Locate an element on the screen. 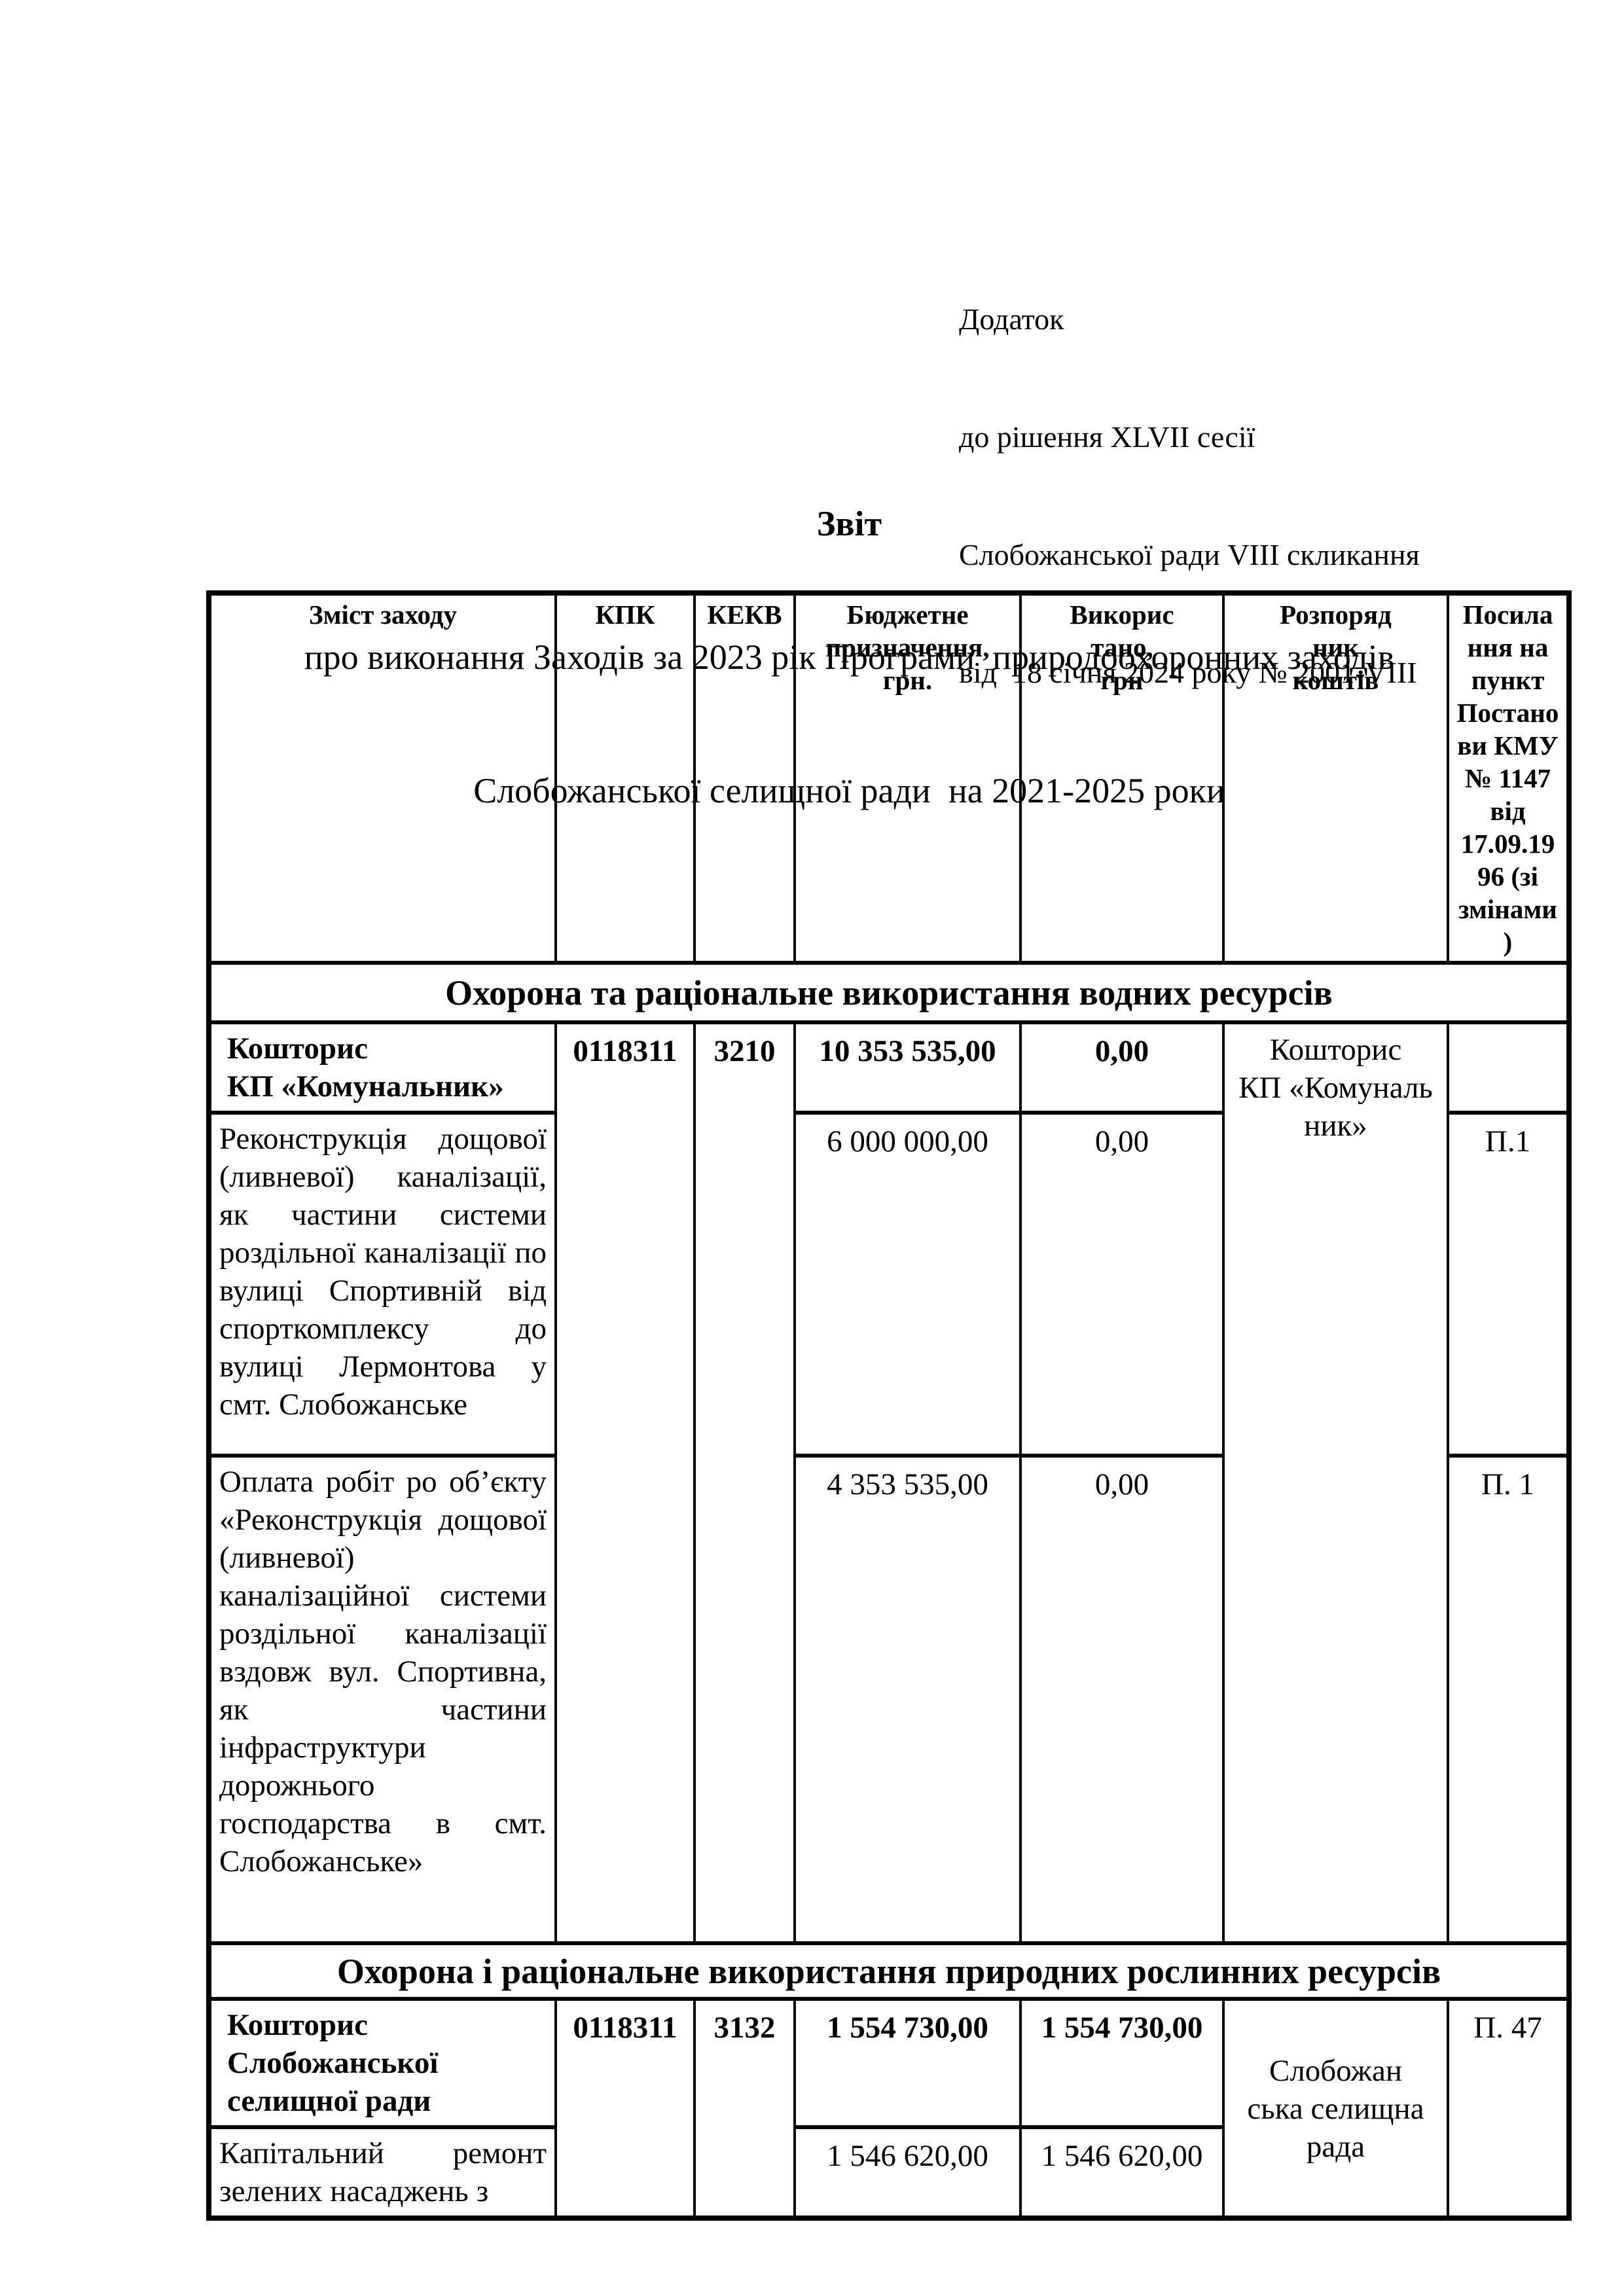 The width and height of the screenshot is (1624, 2296). cell-used: 1 554 730,00 is located at coordinates (1122, 2063).